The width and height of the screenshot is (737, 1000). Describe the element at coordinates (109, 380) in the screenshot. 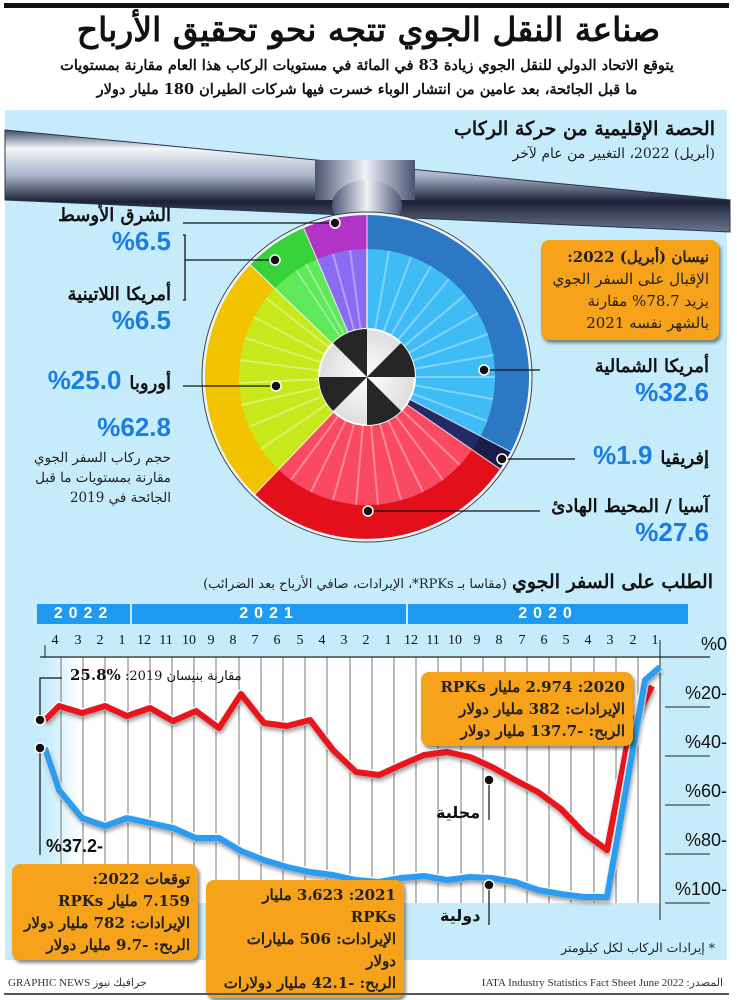

I see `region-label-europe: أوروبا %25.0` at that location.